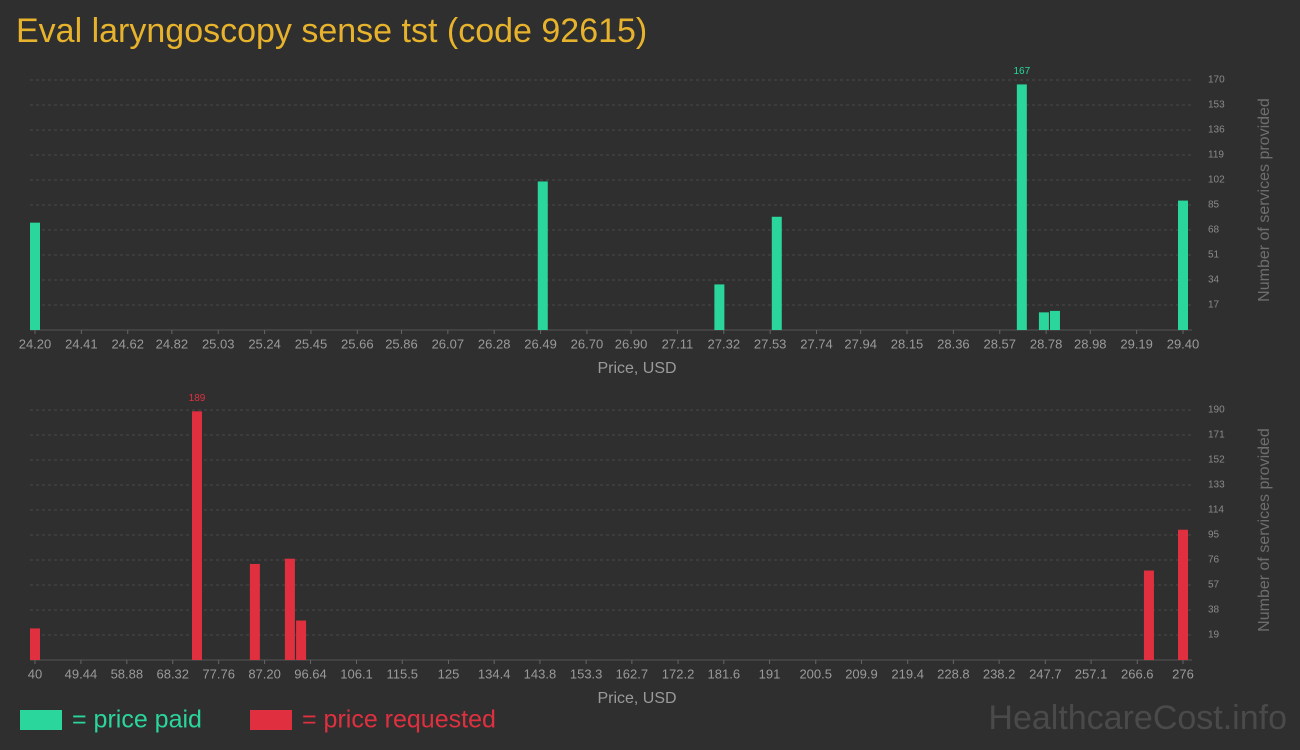 This screenshot has width=1300, height=750. What do you see at coordinates (137, 720) in the screenshot?
I see `legend-entry: = price paid` at bounding box center [137, 720].